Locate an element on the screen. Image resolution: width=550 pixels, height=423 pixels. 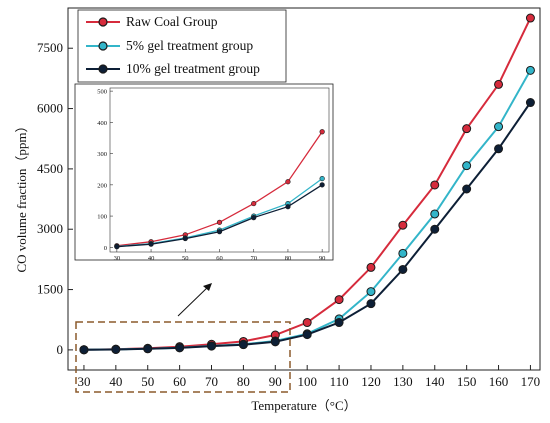
x-tick-label: 30 is located at coordinates (83, 381).